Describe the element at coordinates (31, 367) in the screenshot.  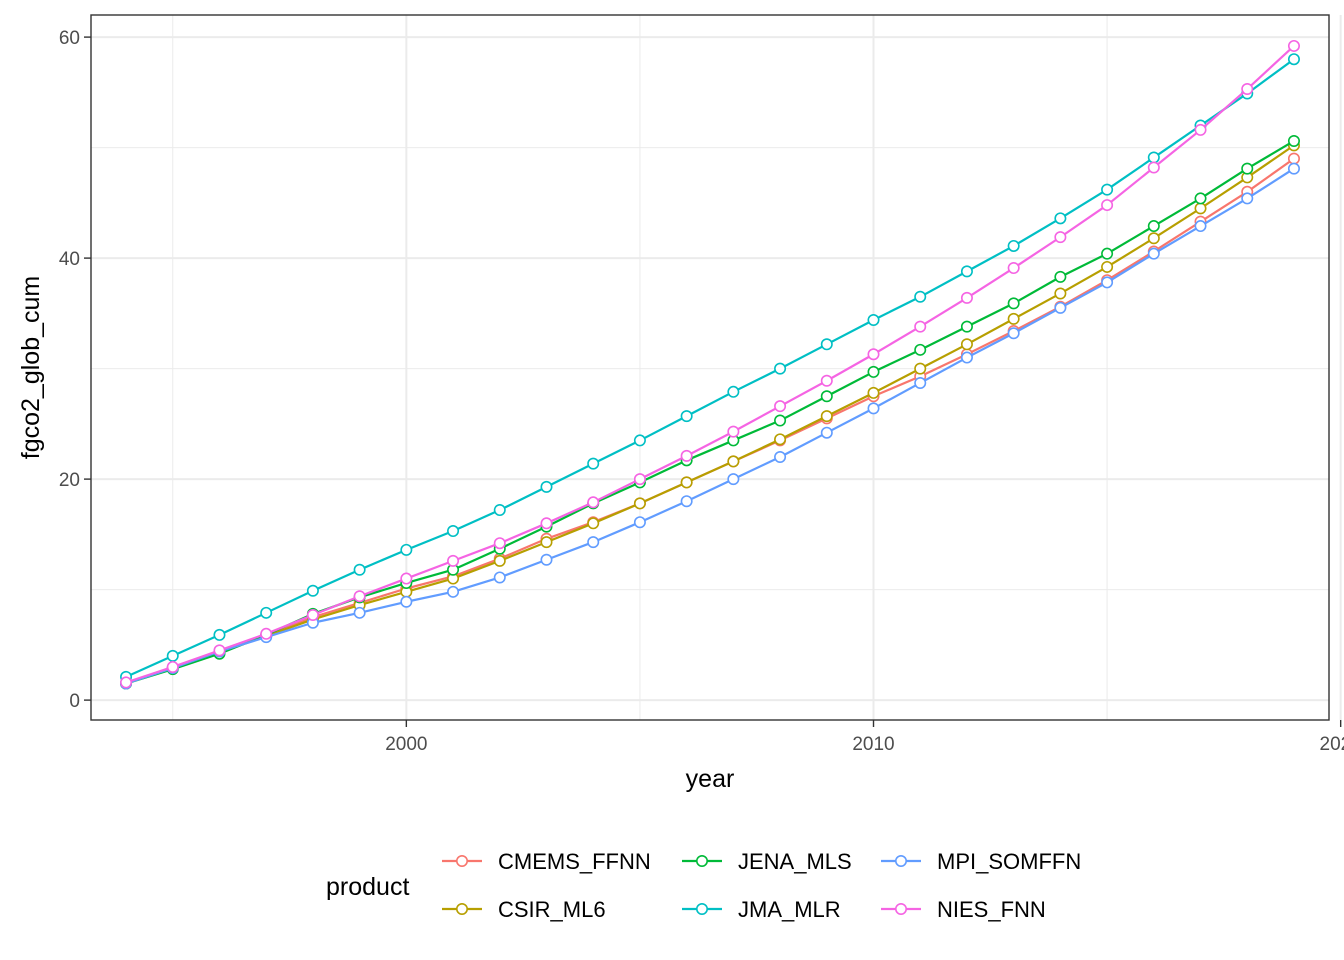
I see `y-axis-title: fgco2_glob_cum` at that location.